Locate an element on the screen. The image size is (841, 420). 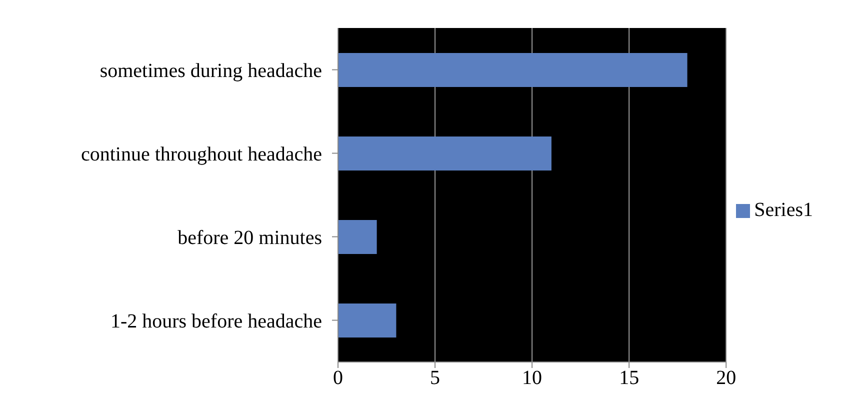
x-tick-label: 15 is located at coordinates (629, 378).